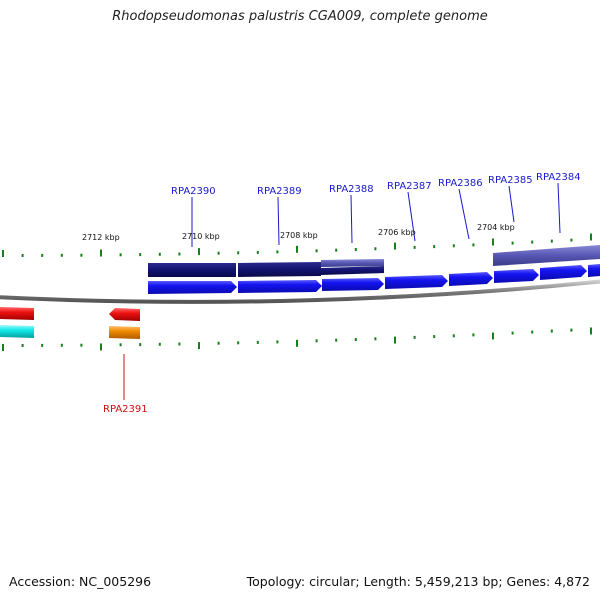 The height and width of the screenshot is (600, 600). What do you see at coordinates (351, 189) in the screenshot?
I see `gene-label: RPA2388` at bounding box center [351, 189].